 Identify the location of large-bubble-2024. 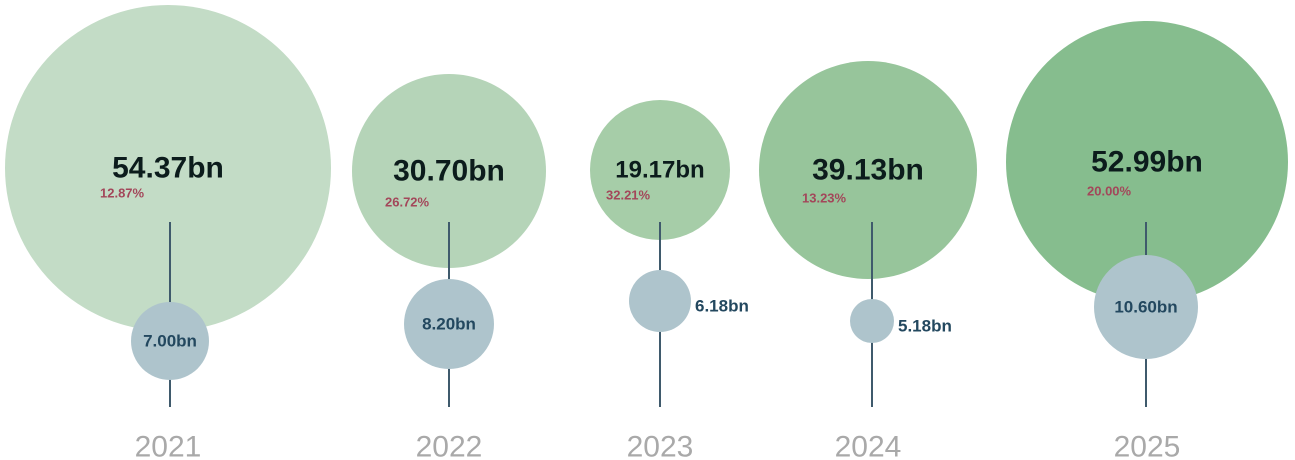
(868, 170).